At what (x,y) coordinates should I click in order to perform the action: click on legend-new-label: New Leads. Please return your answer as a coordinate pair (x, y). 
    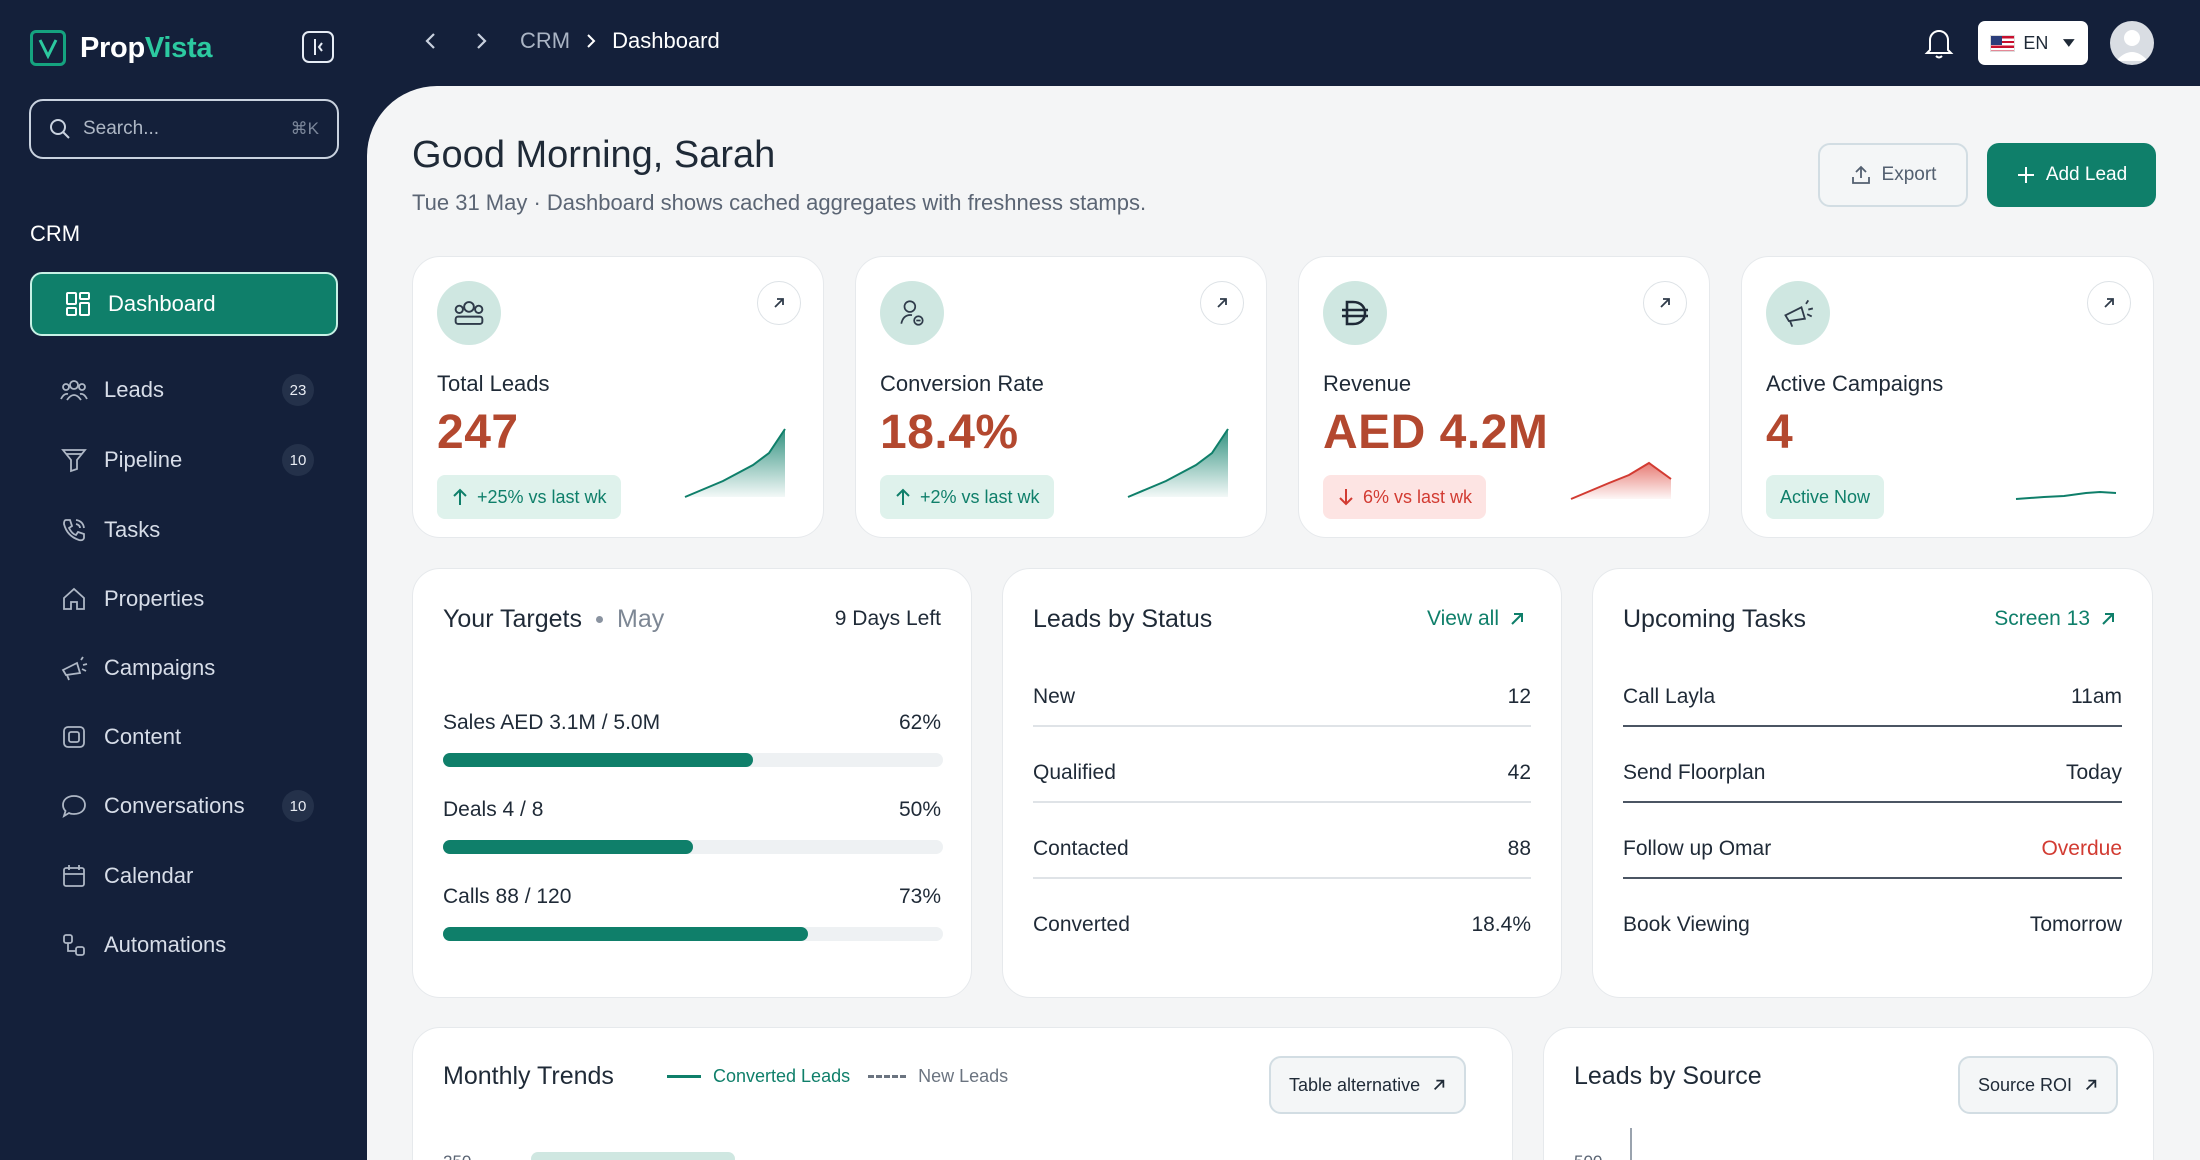
    Looking at the image, I should click on (963, 1076).